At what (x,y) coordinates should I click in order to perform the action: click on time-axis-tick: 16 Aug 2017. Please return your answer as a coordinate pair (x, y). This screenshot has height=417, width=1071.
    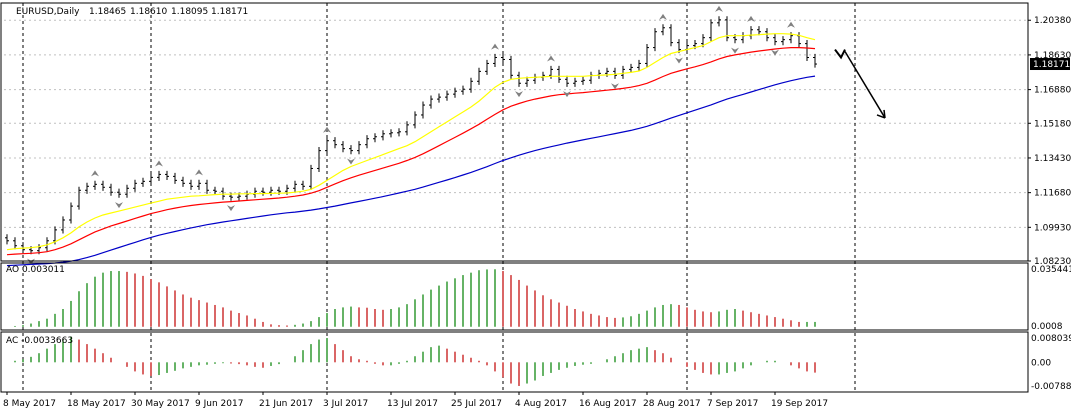
    Looking at the image, I should click on (608, 404).